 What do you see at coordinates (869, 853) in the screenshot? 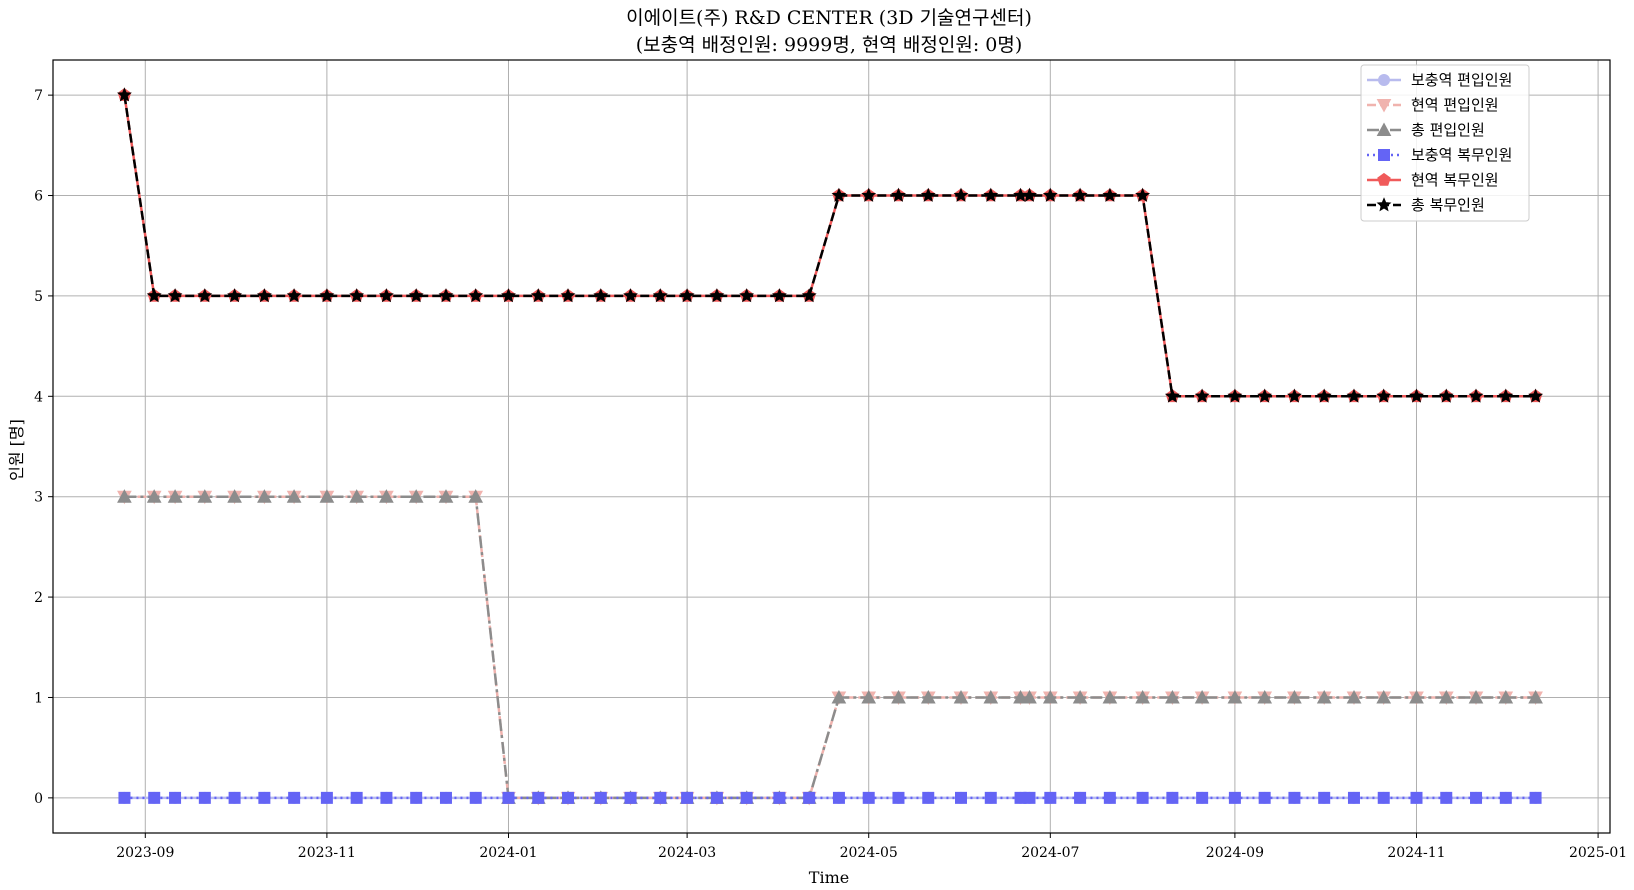
I see `x-tick-label: 2024-05` at bounding box center [869, 853].